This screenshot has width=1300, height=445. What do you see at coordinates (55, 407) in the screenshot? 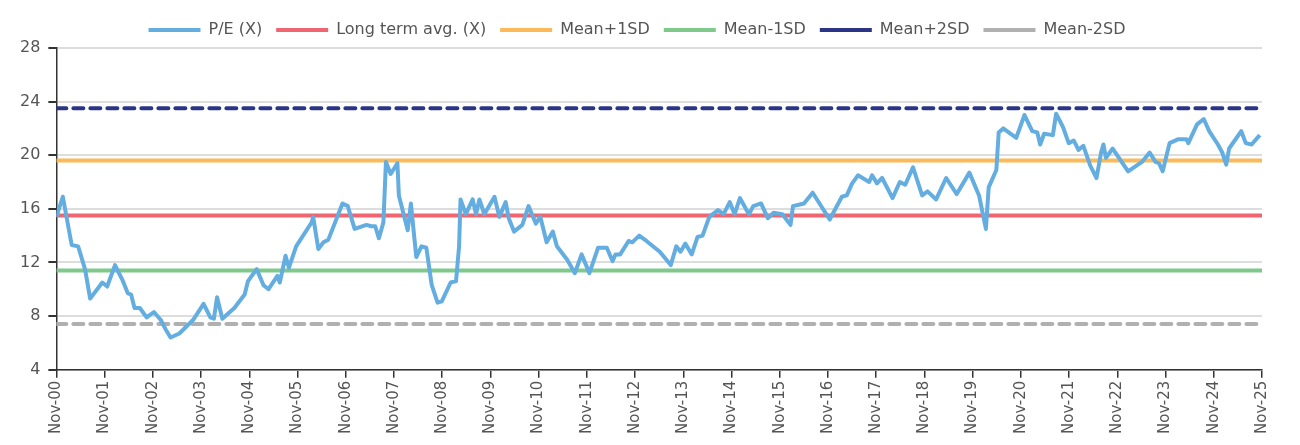
I see `x-tick-label: Nov-00` at bounding box center [55, 407].